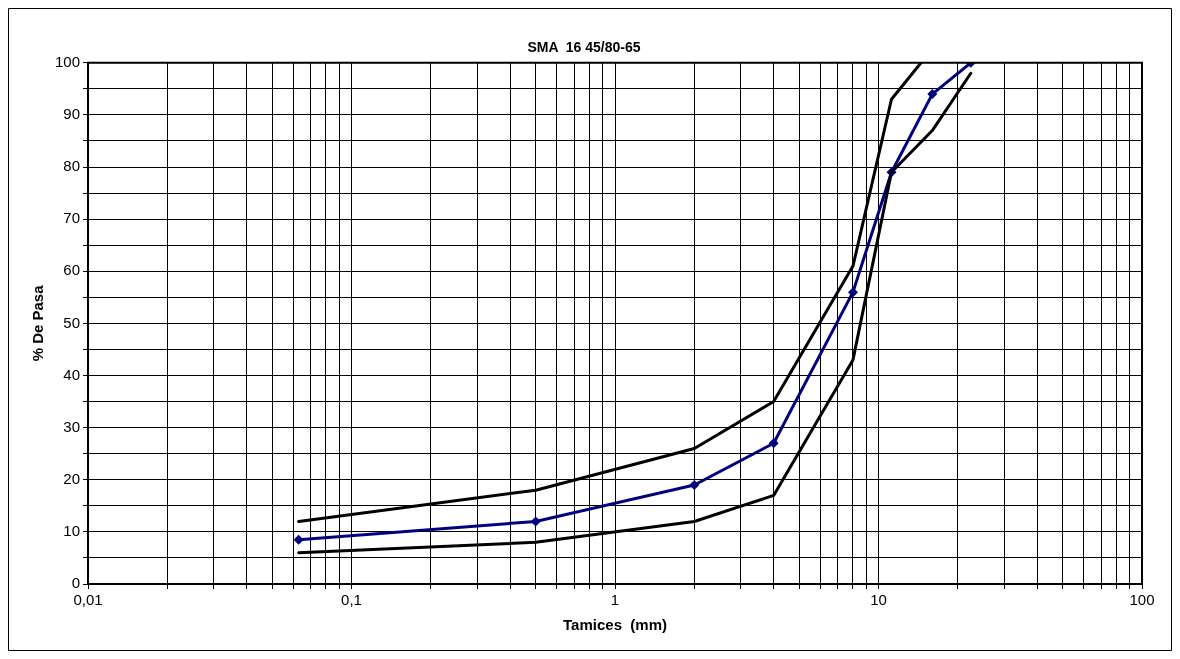 Image resolution: width=1180 pixels, height=659 pixels. I want to click on y-tick-label: 100, so click(68, 61).